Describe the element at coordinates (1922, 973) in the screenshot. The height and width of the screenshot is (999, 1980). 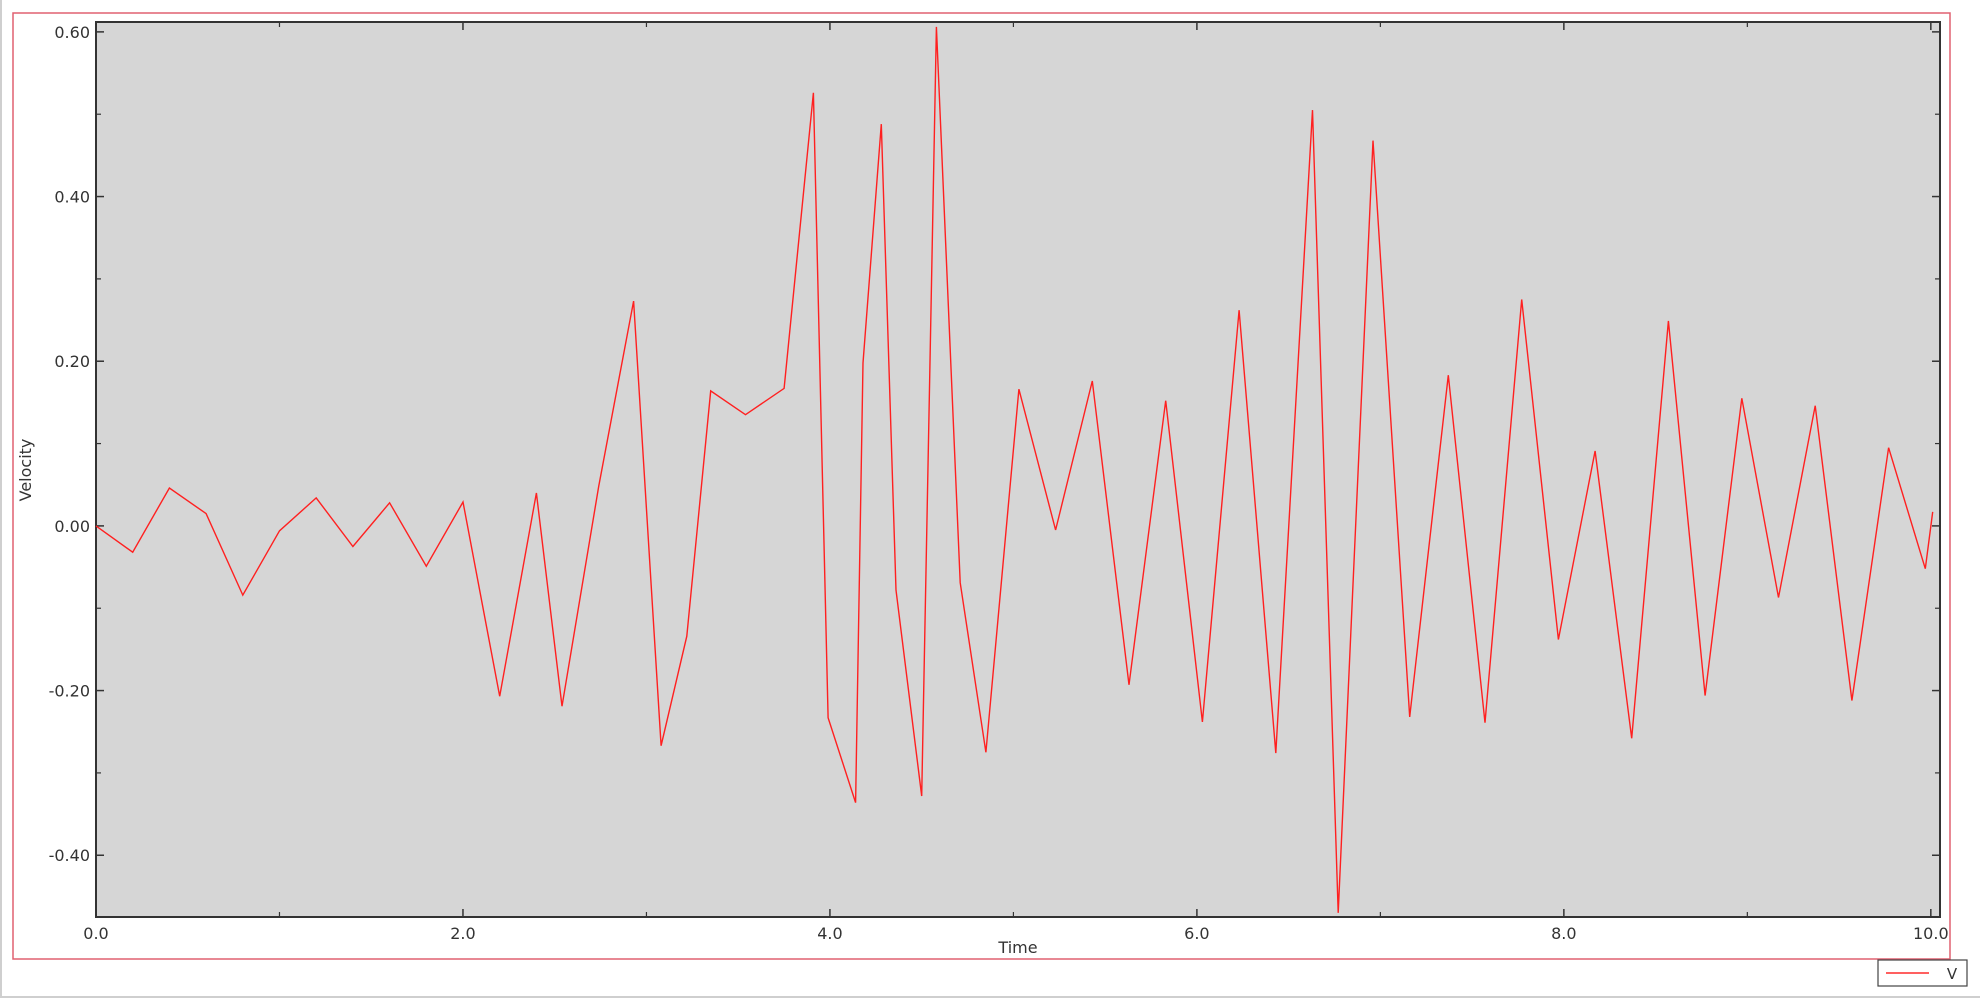
I see `legend: V` at that location.